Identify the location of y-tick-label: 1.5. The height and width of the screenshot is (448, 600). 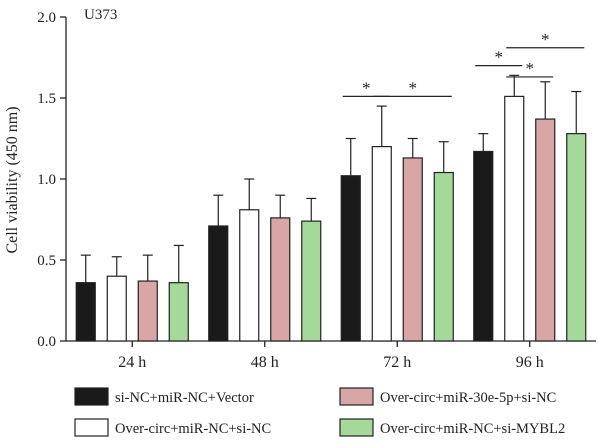
(46, 99).